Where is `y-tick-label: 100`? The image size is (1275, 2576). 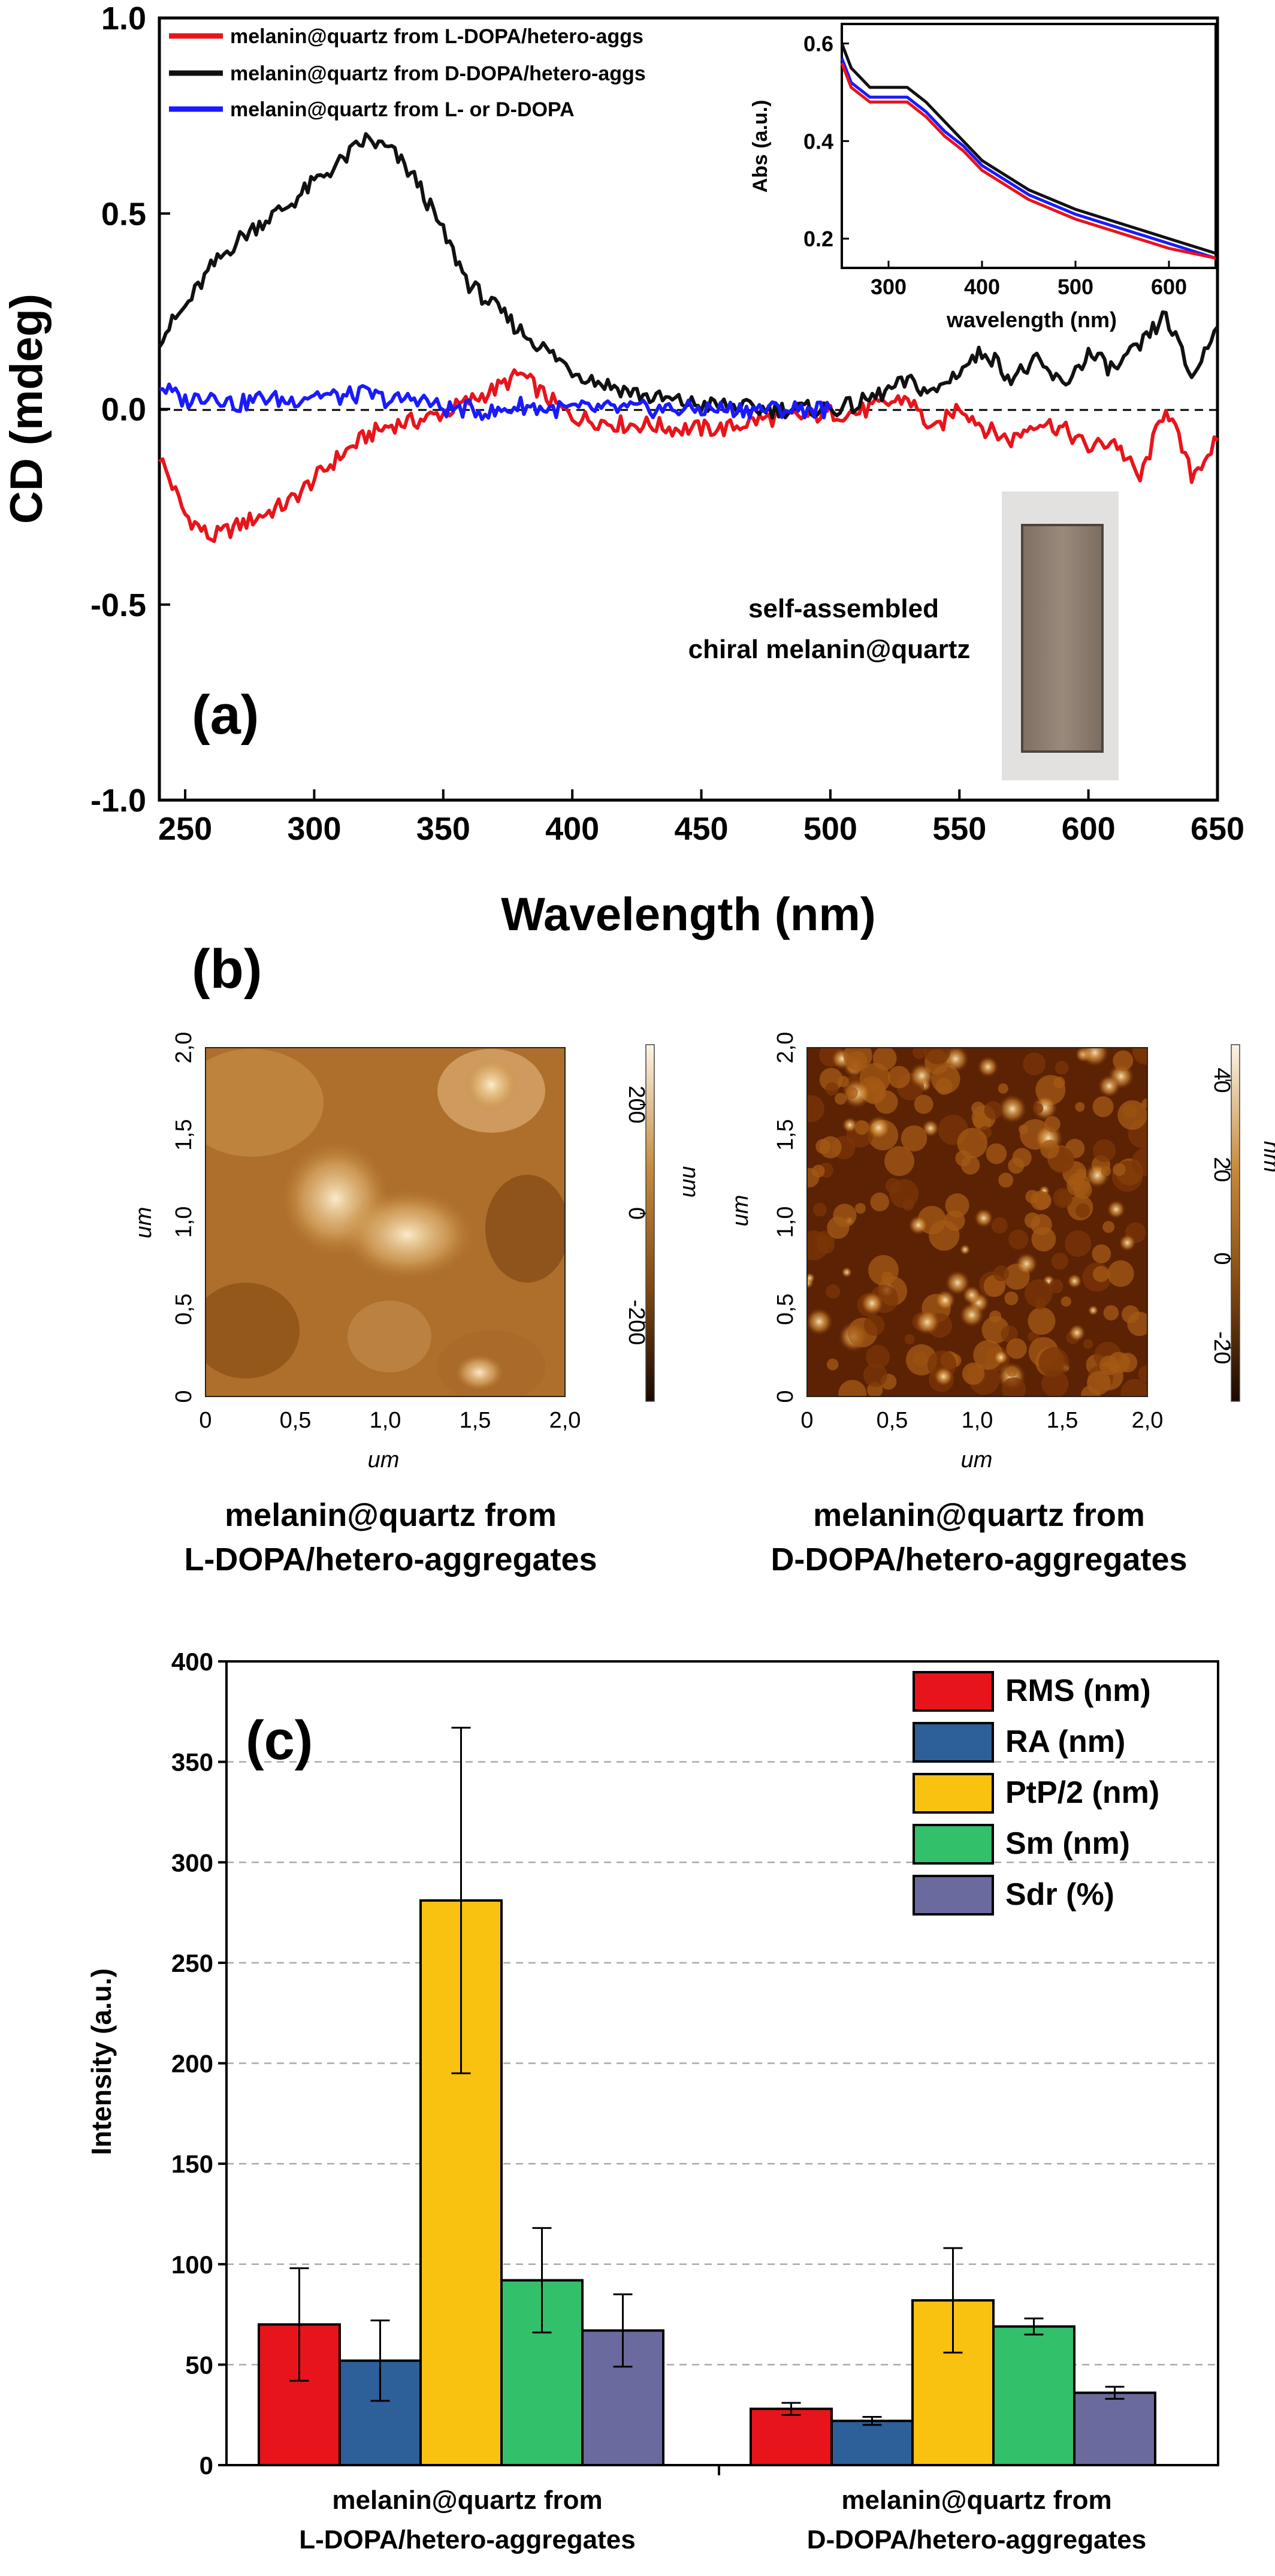 y-tick-label: 100 is located at coordinates (192, 2265).